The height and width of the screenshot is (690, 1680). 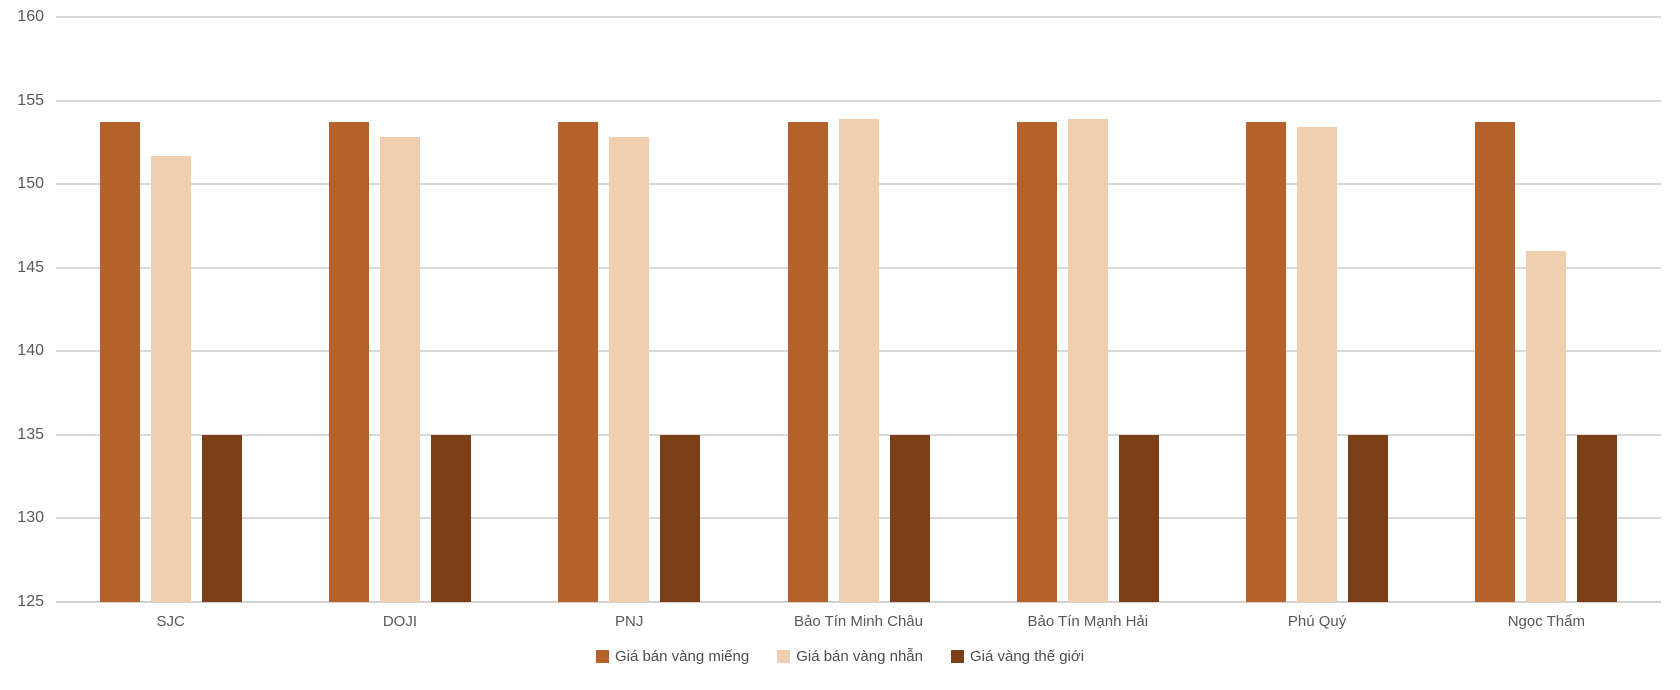 I want to click on x-category-label: DOJI, so click(x=399, y=621).